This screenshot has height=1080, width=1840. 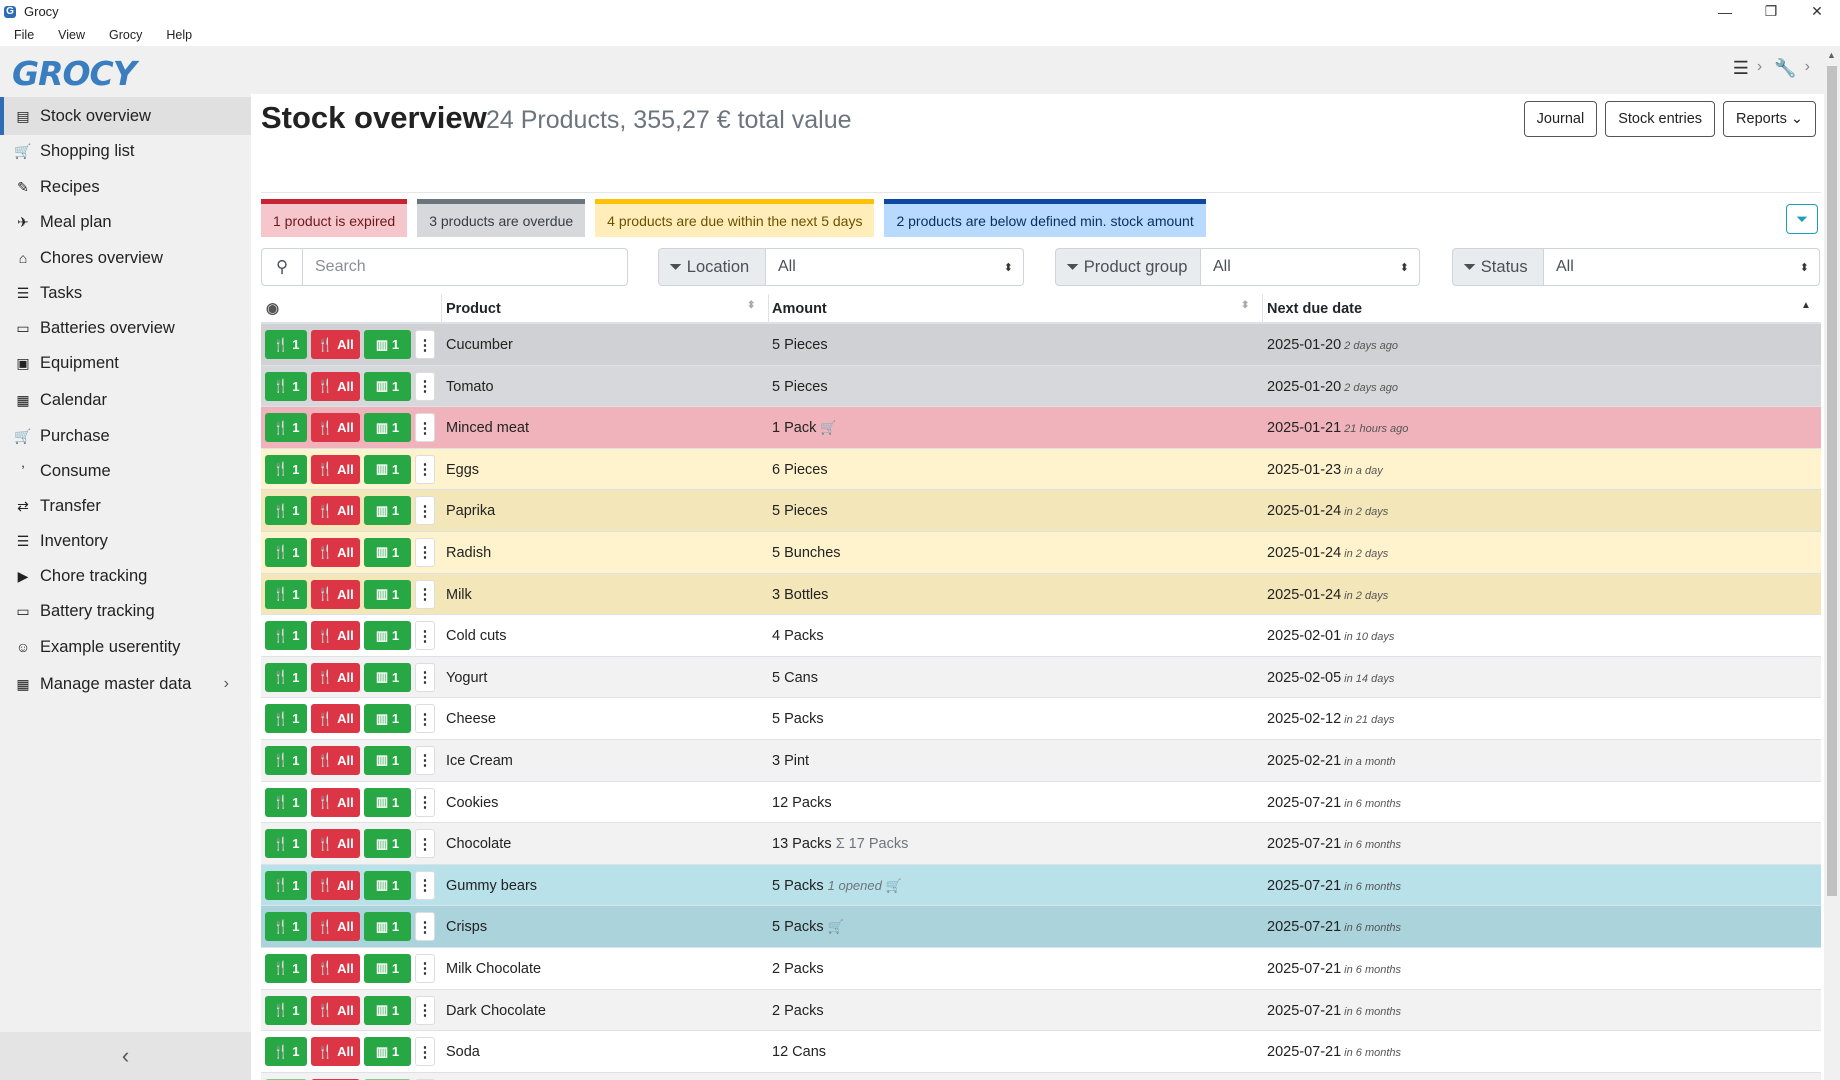 I want to click on product-name: Crisps, so click(x=467, y=927).